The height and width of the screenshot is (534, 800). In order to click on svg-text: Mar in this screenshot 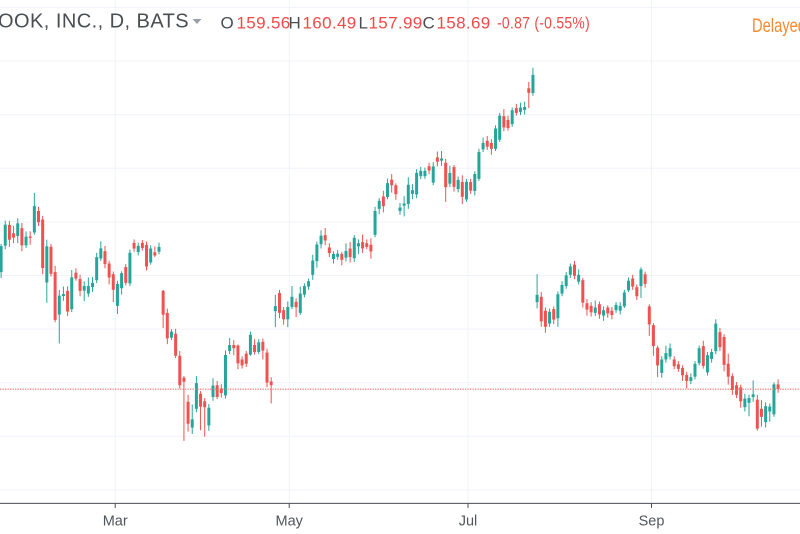, I will do `click(115, 522)`.